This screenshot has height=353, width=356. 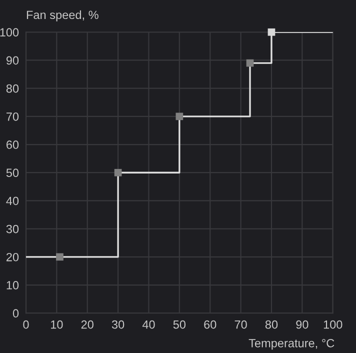 What do you see at coordinates (9, 32) in the screenshot?
I see `y-tick-label: 100` at bounding box center [9, 32].